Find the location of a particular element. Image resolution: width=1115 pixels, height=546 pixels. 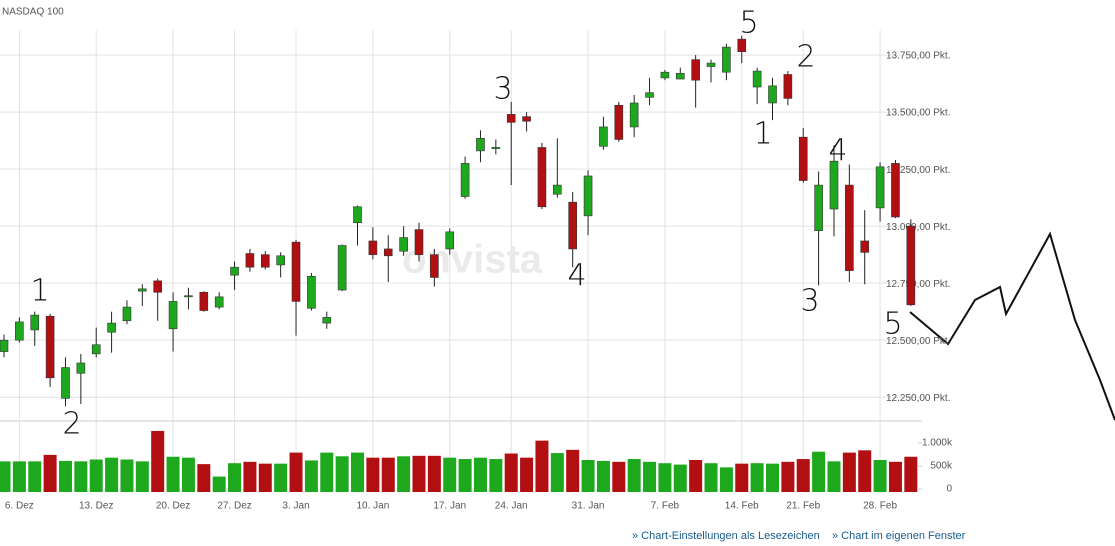

x-tick-label: 14. Feb is located at coordinates (742, 506).